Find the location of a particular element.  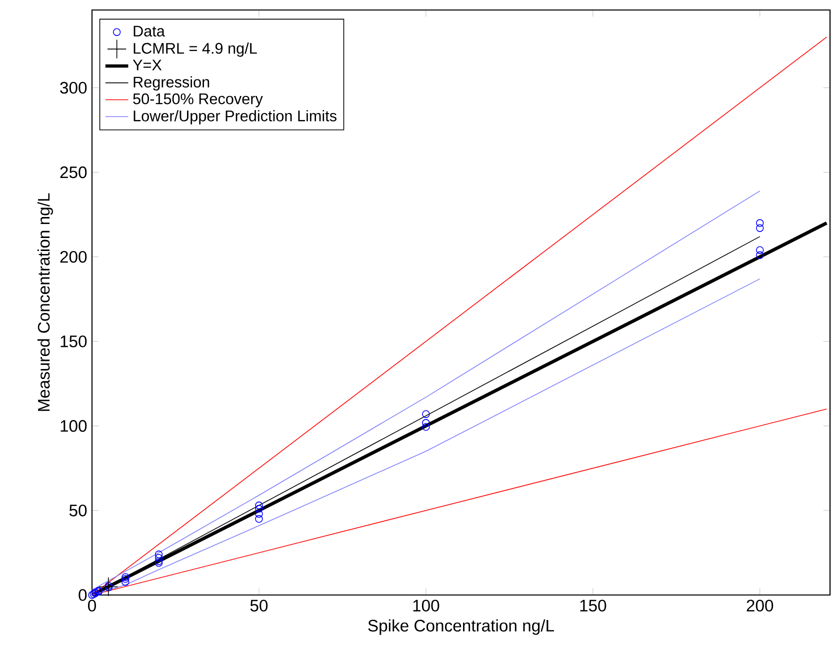

legend-label: Data is located at coordinates (149, 31).